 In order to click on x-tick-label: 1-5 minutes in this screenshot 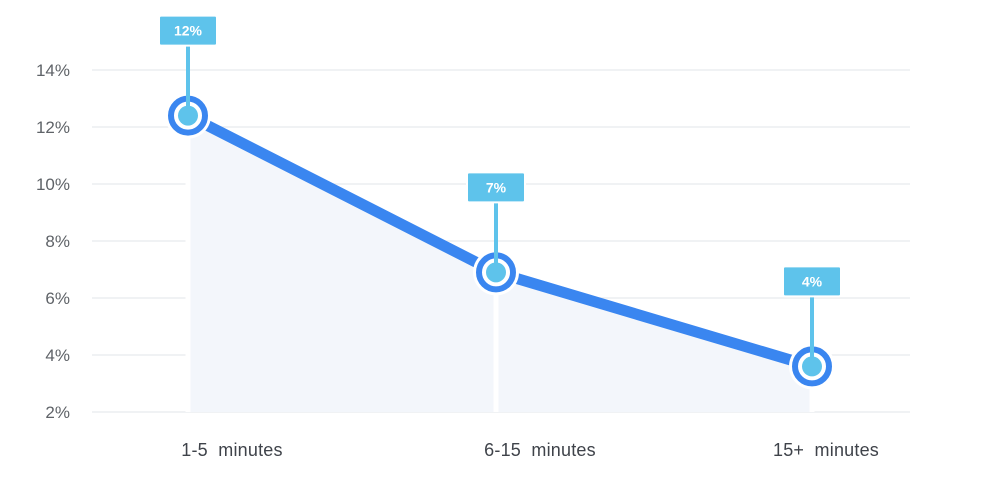, I will do `click(231, 450)`.